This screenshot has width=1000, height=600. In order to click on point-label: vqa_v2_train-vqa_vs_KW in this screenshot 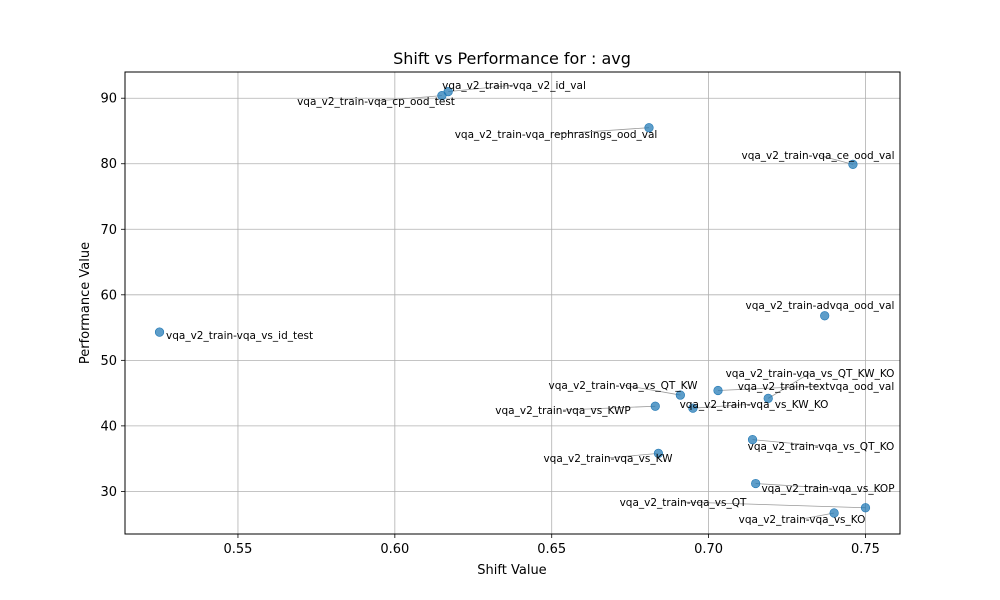, I will do `click(608, 459)`.